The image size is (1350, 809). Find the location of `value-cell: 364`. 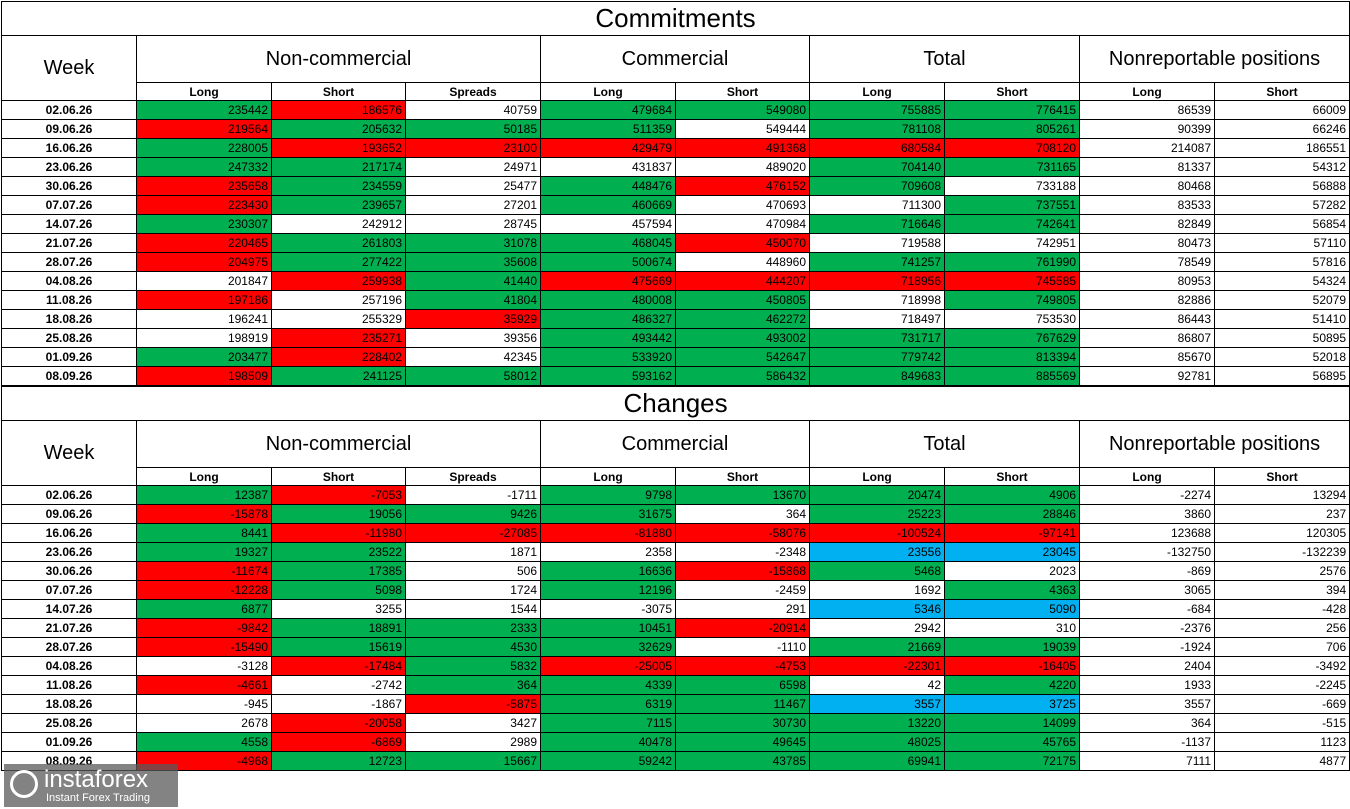

value-cell: 364 is located at coordinates (742, 514).